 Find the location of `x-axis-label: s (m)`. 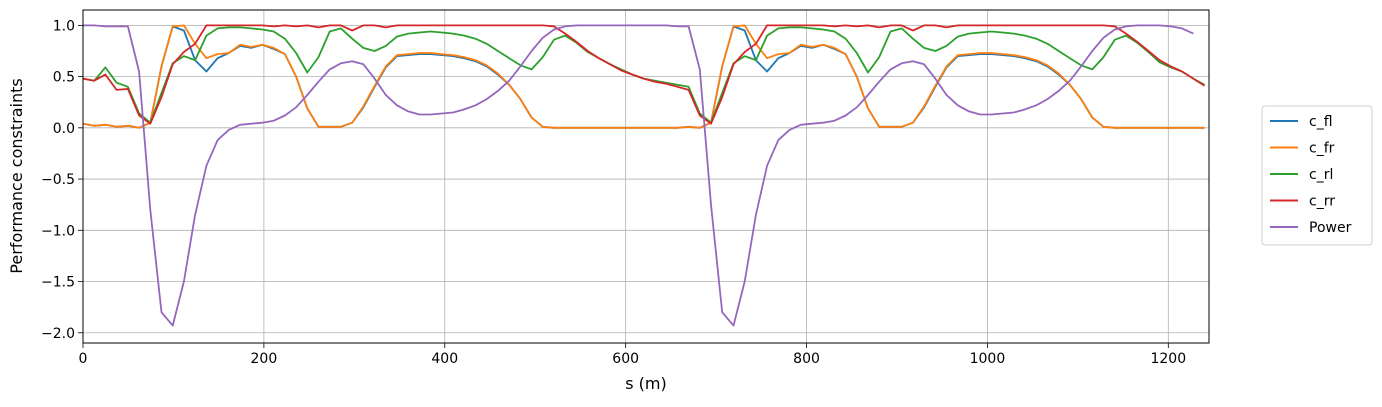

x-axis-label: s (m) is located at coordinates (646, 383).